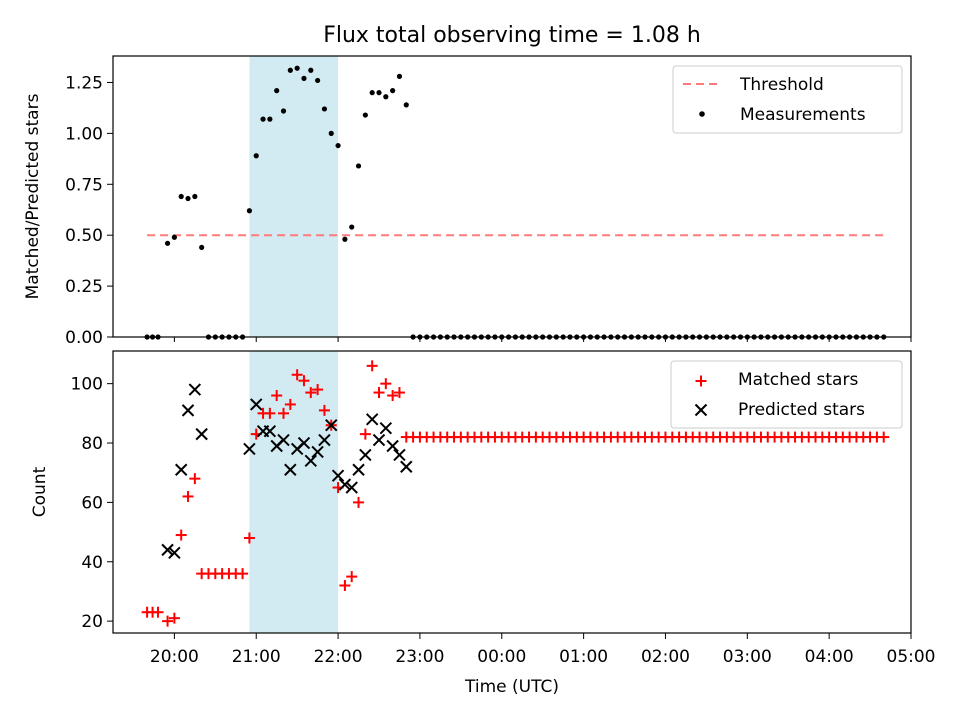 The image size is (960, 720). I want to click on y-tick-label: 80, so click(92, 444).